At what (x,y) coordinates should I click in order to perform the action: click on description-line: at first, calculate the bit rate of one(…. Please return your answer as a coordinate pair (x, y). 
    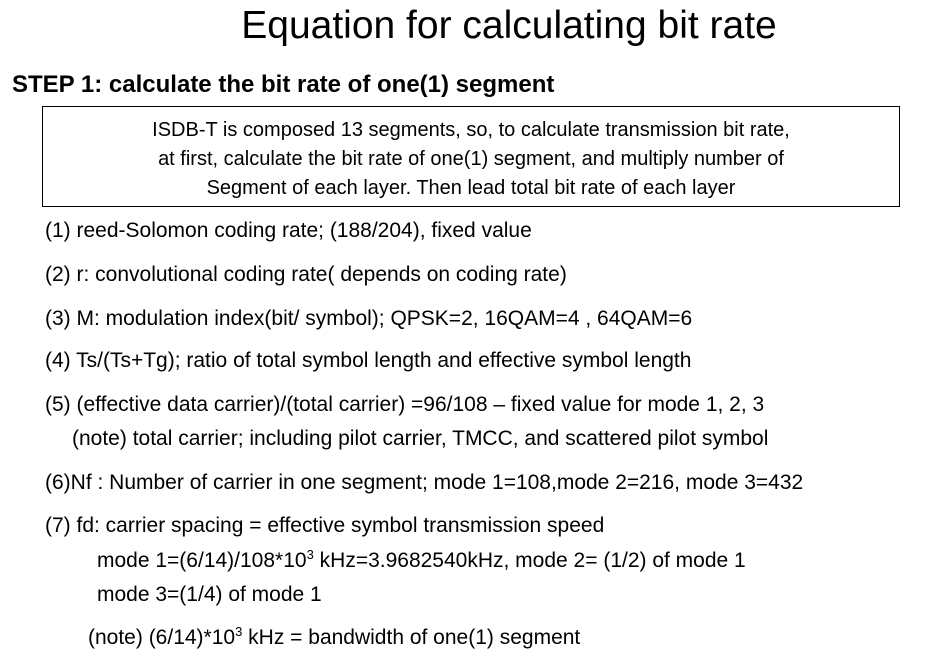
    Looking at the image, I should click on (471, 159).